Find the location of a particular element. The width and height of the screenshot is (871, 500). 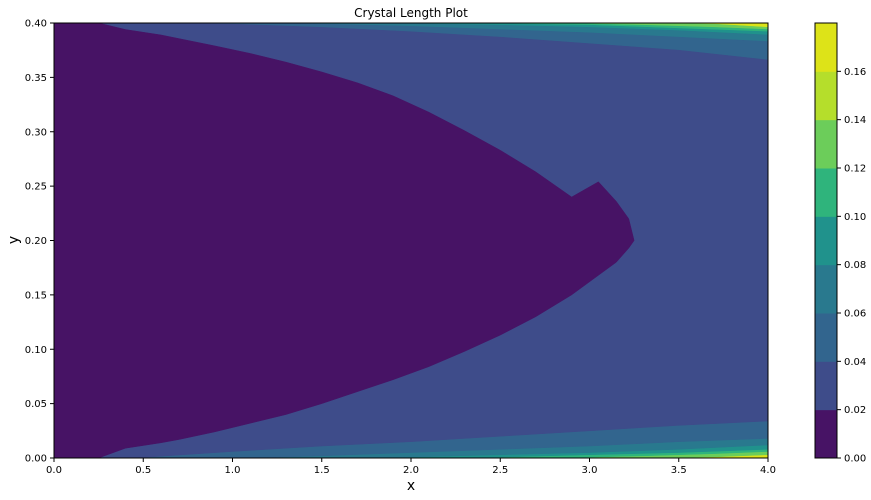

y-axis: 0.00 0.05 0.10 0.15 0.20 0.25 0.30 0.35 0.40 is located at coordinates (39, 242).